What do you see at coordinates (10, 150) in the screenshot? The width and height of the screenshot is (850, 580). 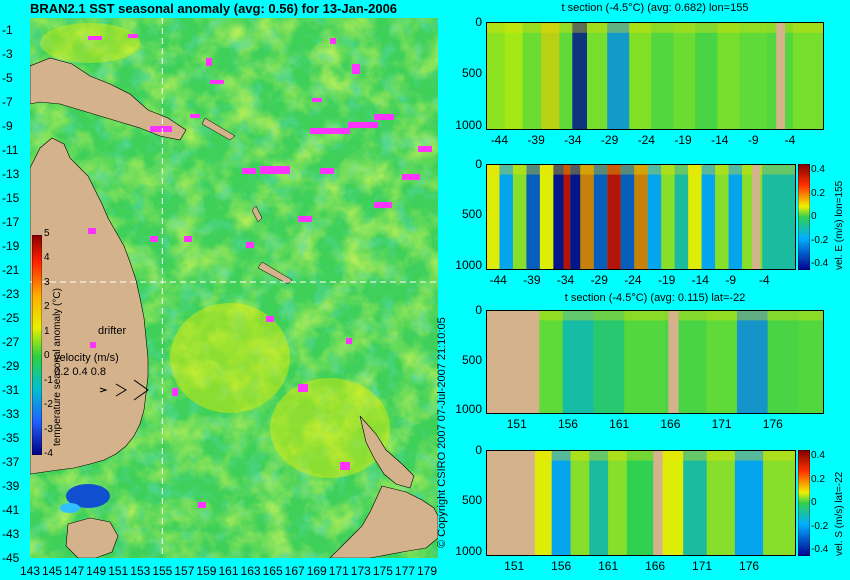 I see `lat-label: -11` at bounding box center [10, 150].